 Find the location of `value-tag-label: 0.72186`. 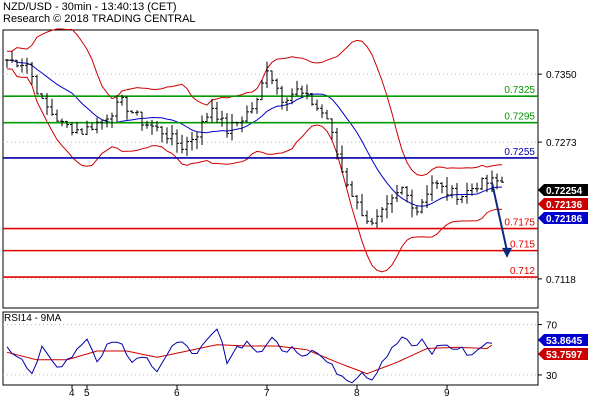

value-tag-label: 0.72186 is located at coordinates (564, 219).